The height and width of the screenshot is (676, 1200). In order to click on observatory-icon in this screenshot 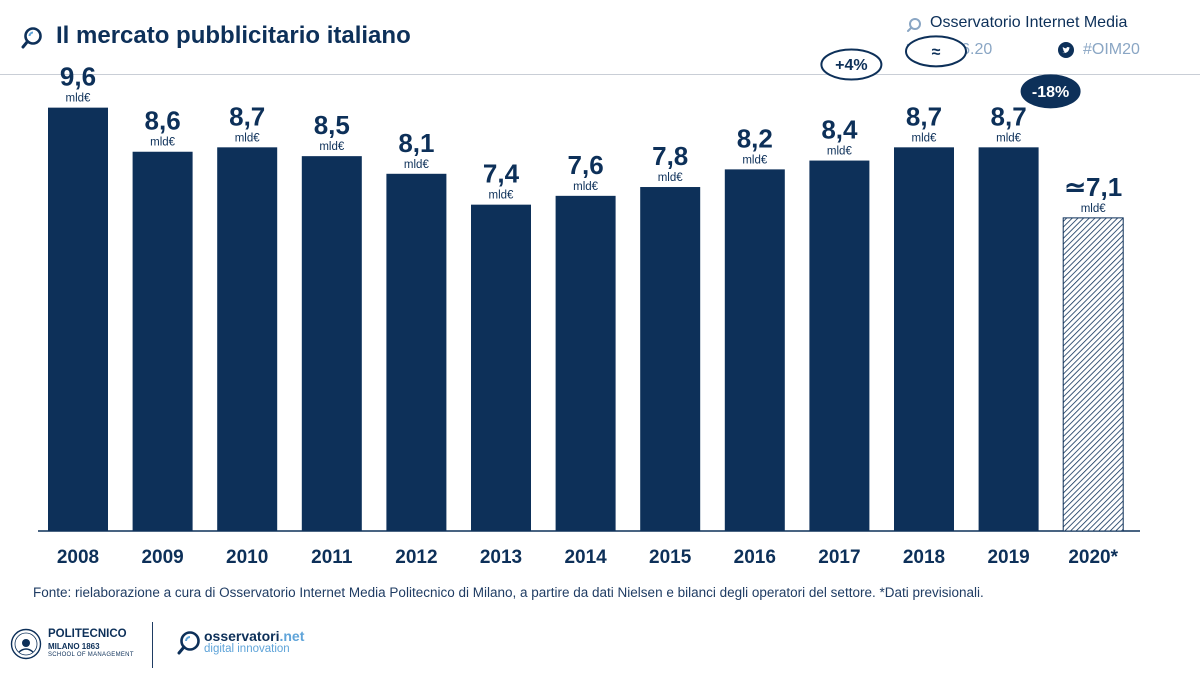, I will do `click(914, 25)`.